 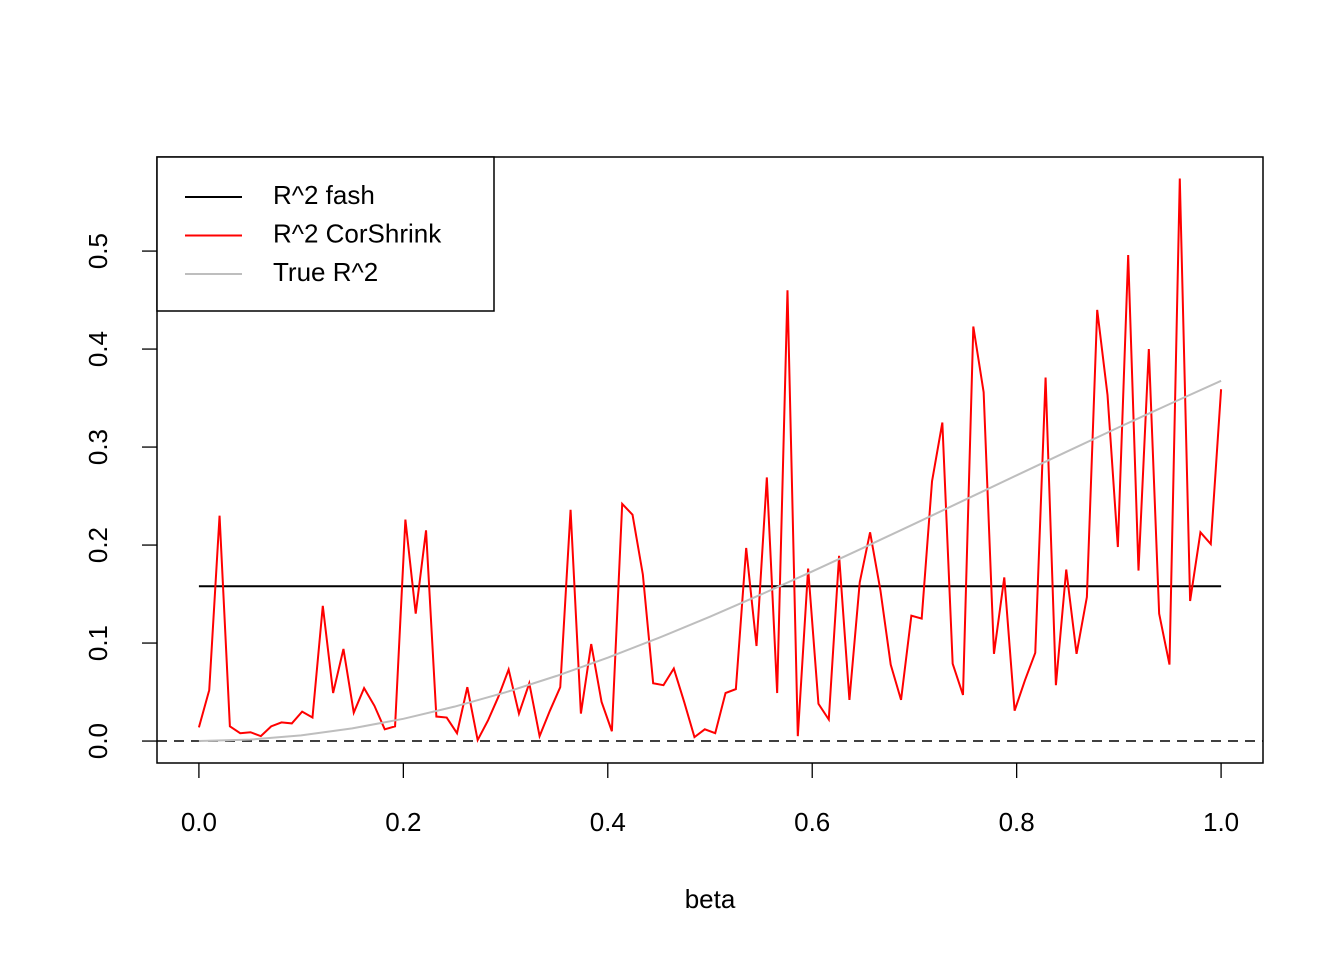 What do you see at coordinates (1221, 822) in the screenshot?
I see `x-tick-label: 1.0` at bounding box center [1221, 822].